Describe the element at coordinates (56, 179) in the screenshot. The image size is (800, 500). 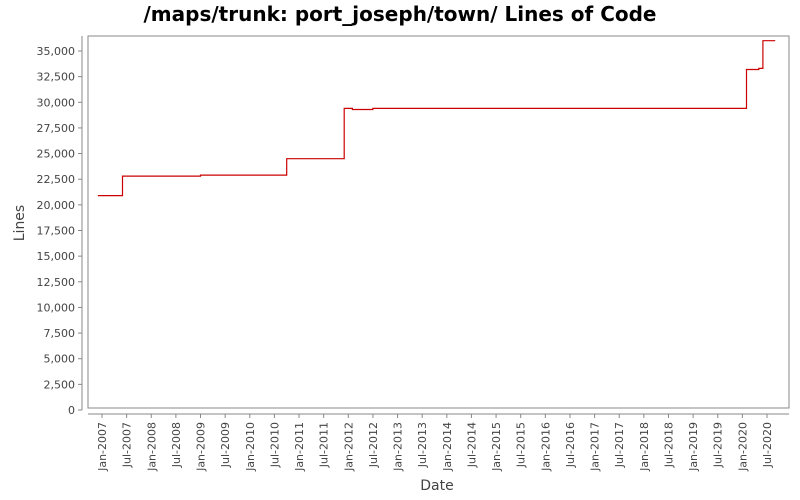
I see `y-tick-label: 22,500` at that location.